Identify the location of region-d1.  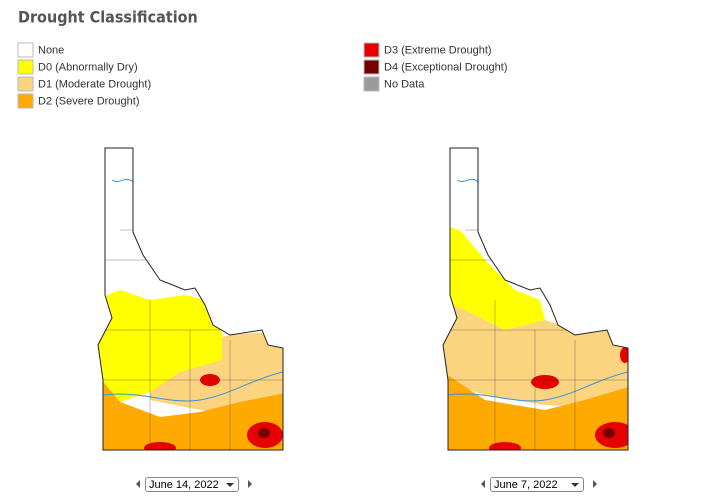
(535, 355).